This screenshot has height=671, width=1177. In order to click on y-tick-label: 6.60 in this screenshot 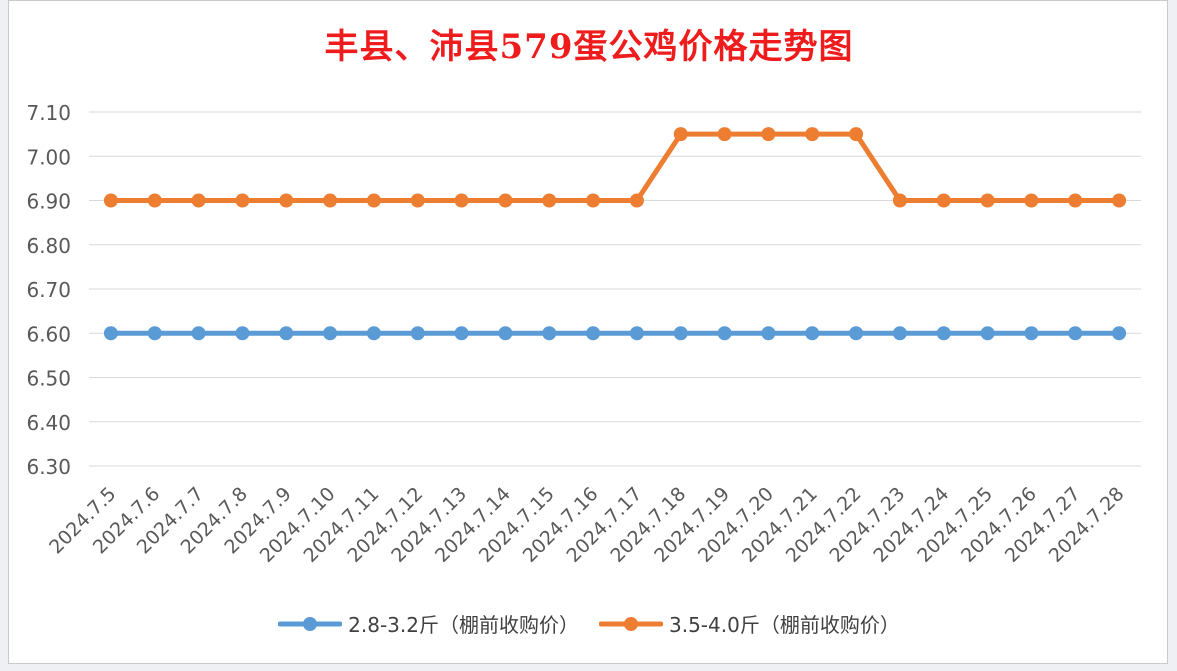, I will do `click(48, 334)`.